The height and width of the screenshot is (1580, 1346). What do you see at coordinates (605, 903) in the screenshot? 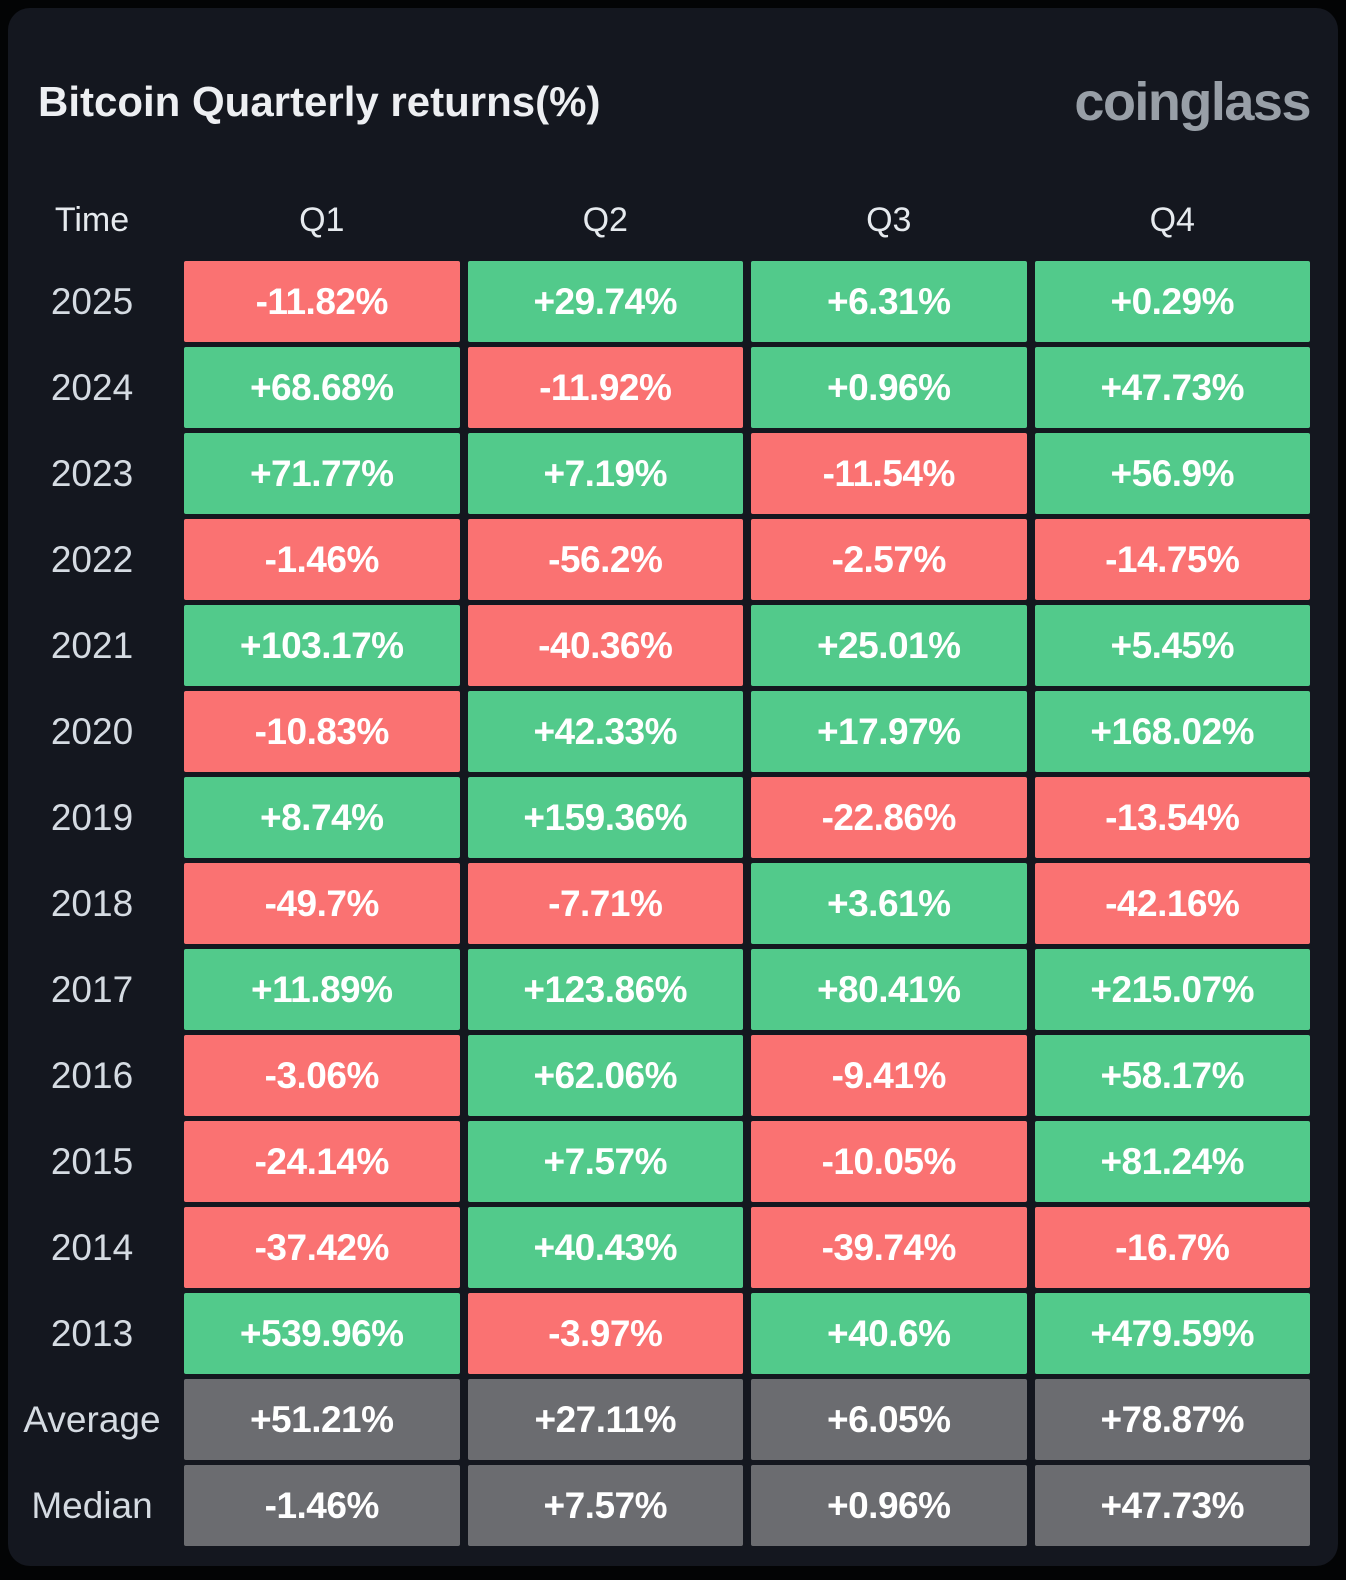
I see `return-cell-q2: -7.71%` at bounding box center [605, 903].